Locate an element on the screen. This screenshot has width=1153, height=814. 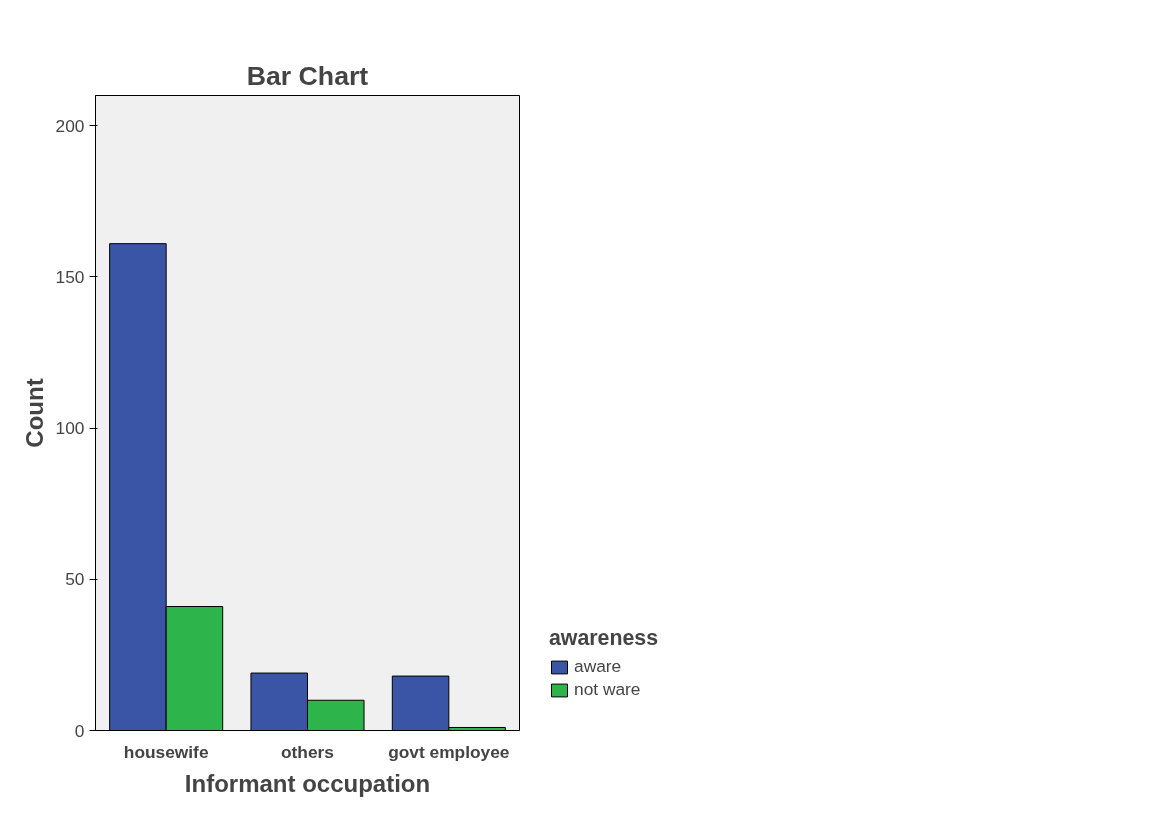
y-tick-label: 100 is located at coordinates (70, 428).